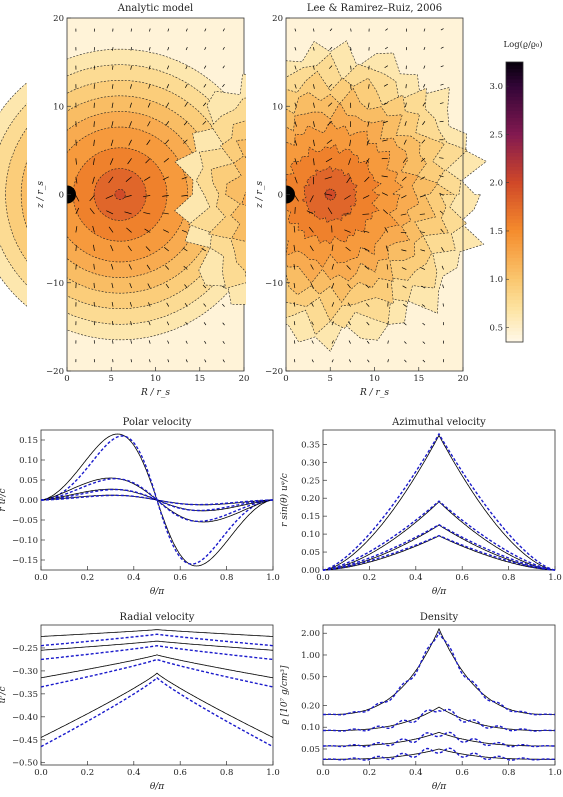 This screenshot has width=563, height=797. I want to click on x-tick-label: 0.8, so click(509, 773).